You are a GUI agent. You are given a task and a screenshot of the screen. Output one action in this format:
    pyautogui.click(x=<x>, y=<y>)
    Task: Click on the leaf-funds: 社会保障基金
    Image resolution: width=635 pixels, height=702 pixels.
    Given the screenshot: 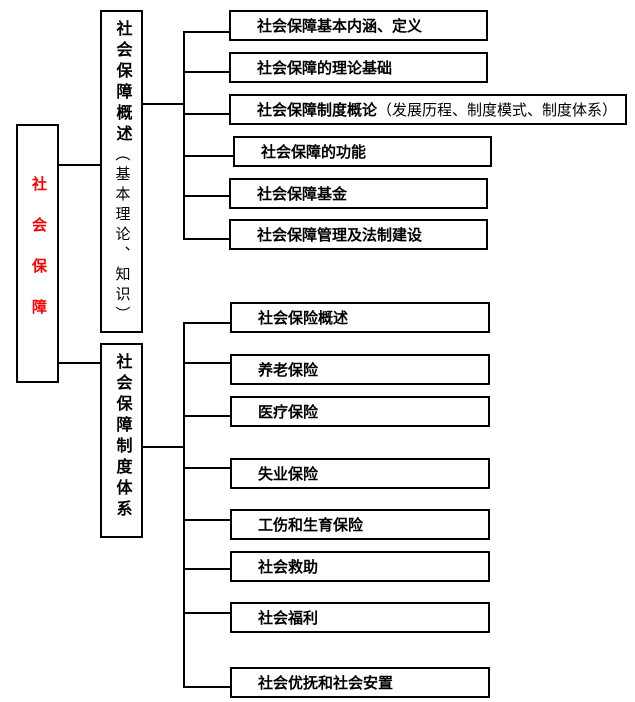 What is the action you would take?
    pyautogui.click(x=358, y=193)
    